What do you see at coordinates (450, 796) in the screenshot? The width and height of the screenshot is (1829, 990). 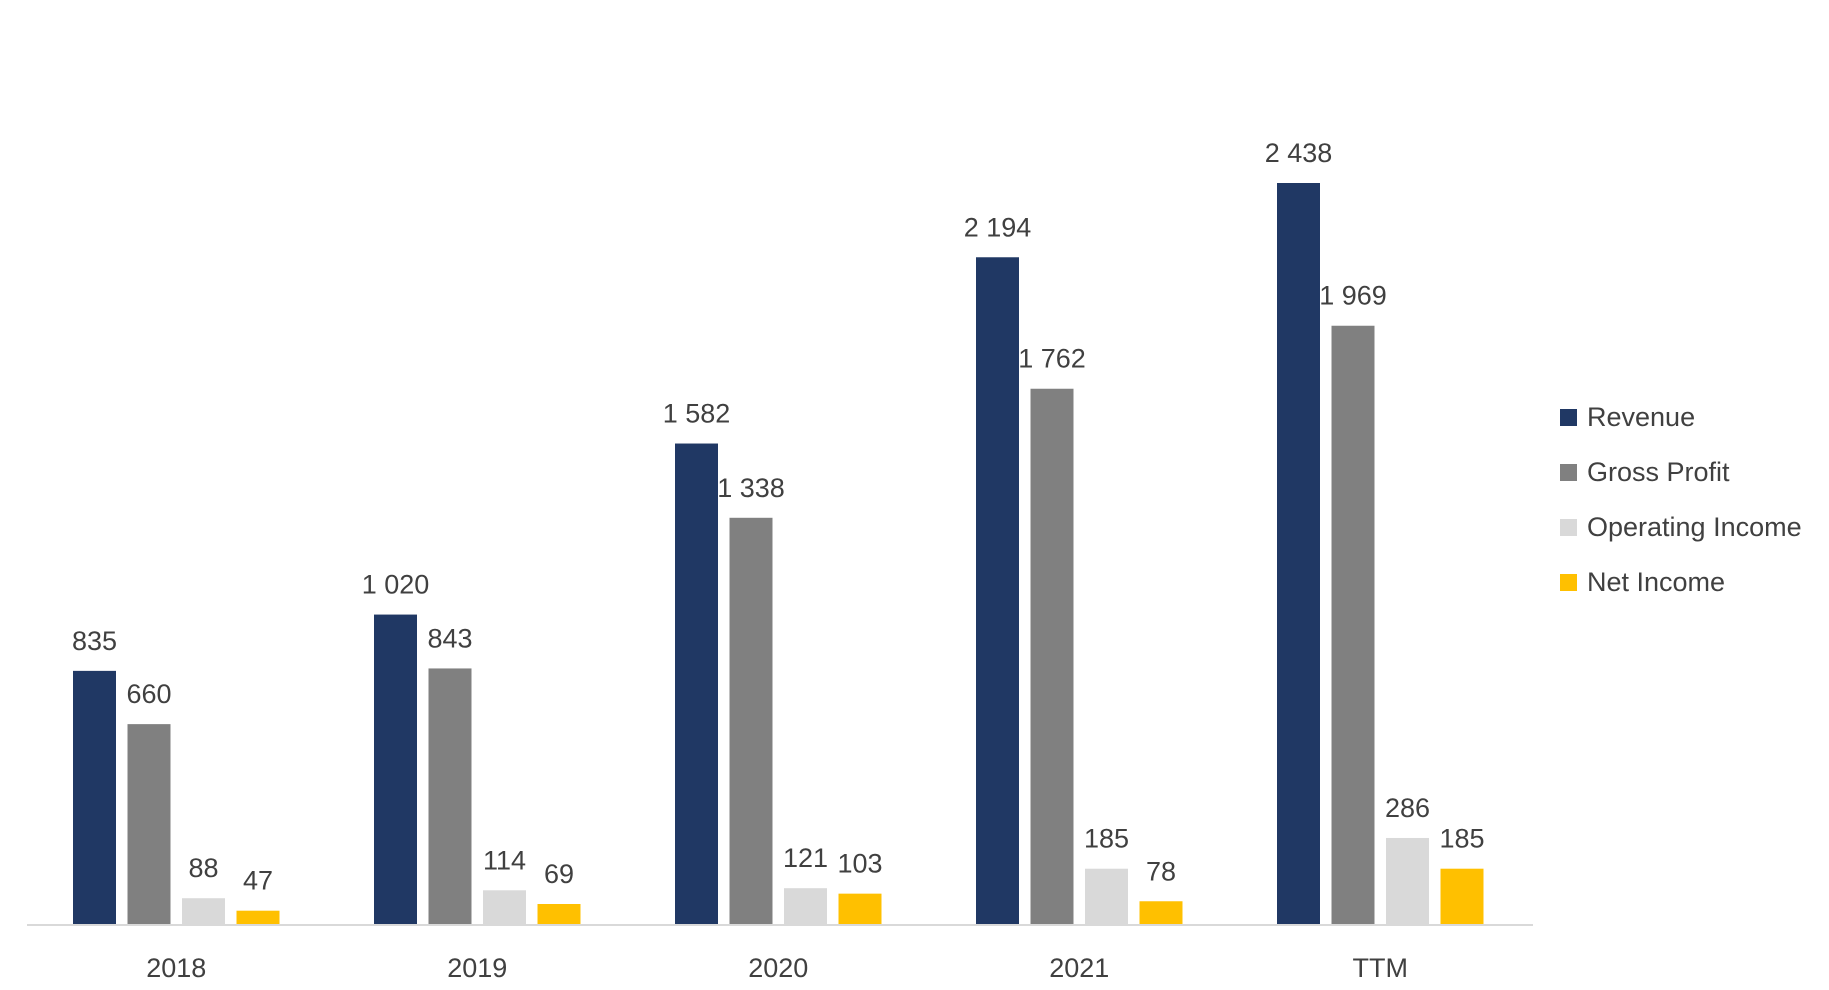 I see `bar-gross-profit-2019` at bounding box center [450, 796].